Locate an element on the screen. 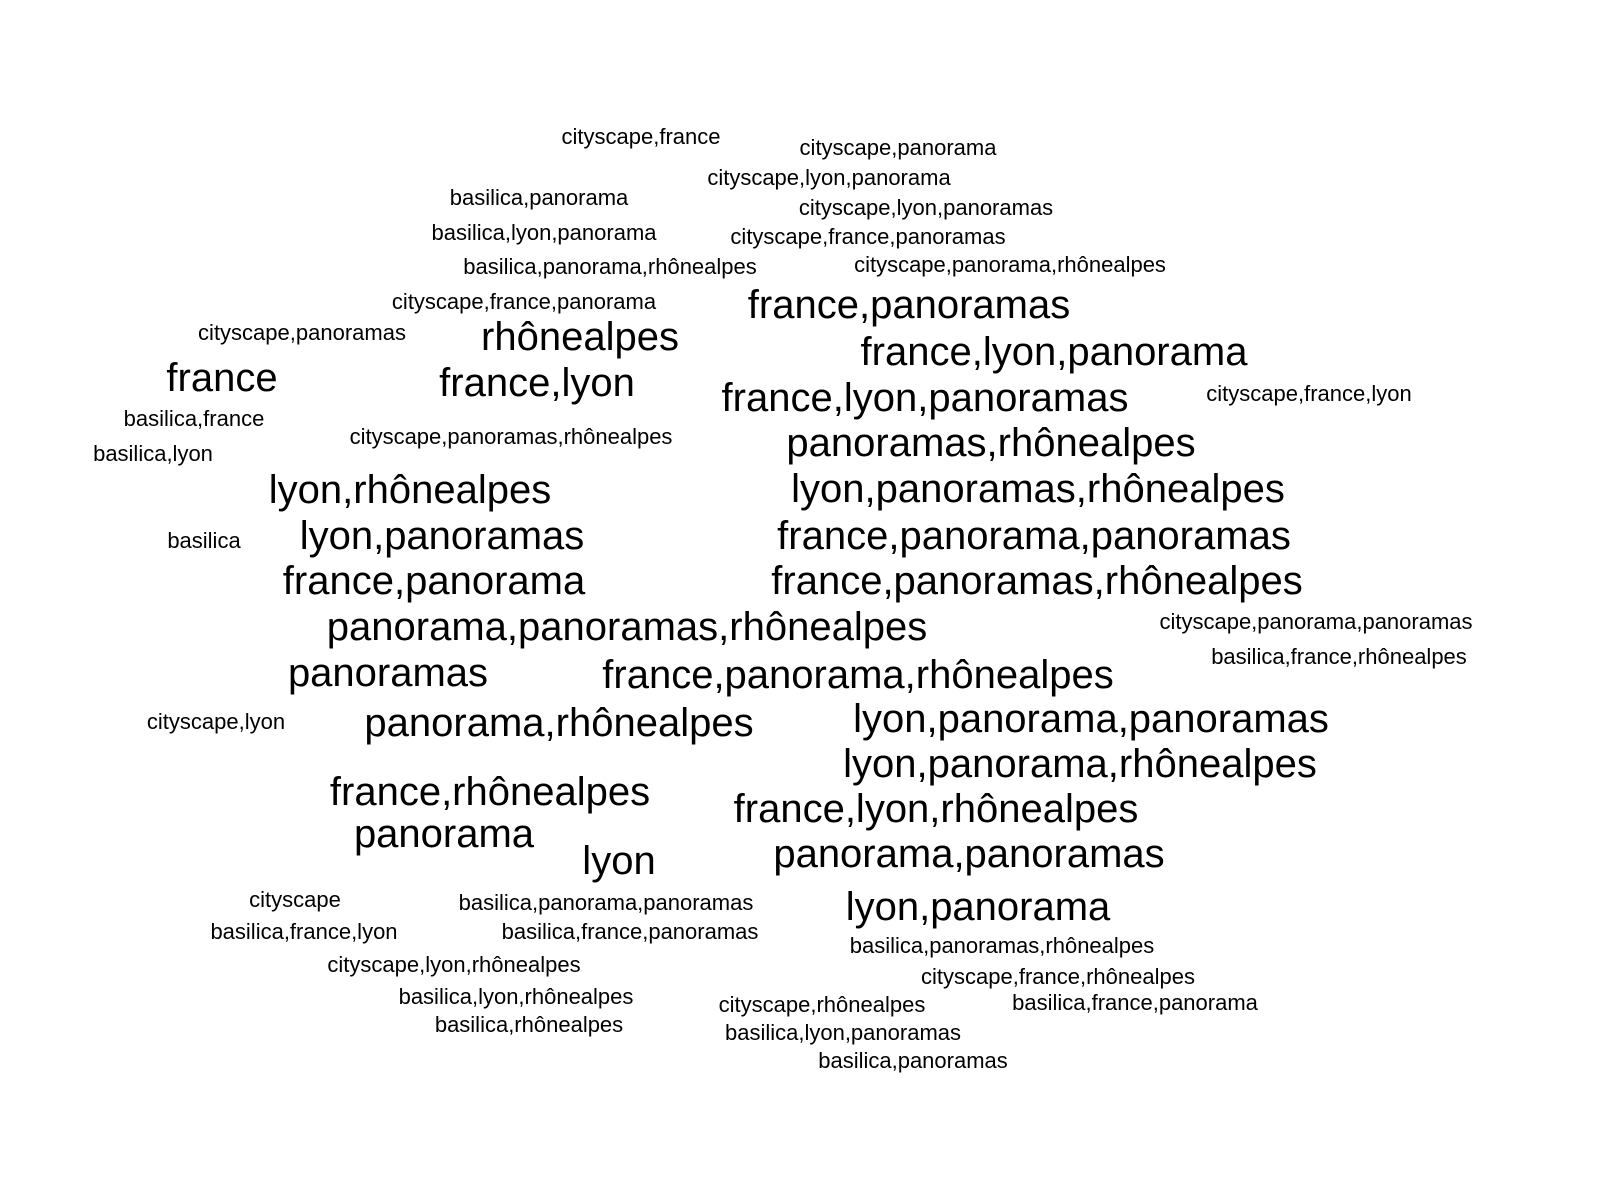  word: basilica,lyon,panorama is located at coordinates (544, 232).